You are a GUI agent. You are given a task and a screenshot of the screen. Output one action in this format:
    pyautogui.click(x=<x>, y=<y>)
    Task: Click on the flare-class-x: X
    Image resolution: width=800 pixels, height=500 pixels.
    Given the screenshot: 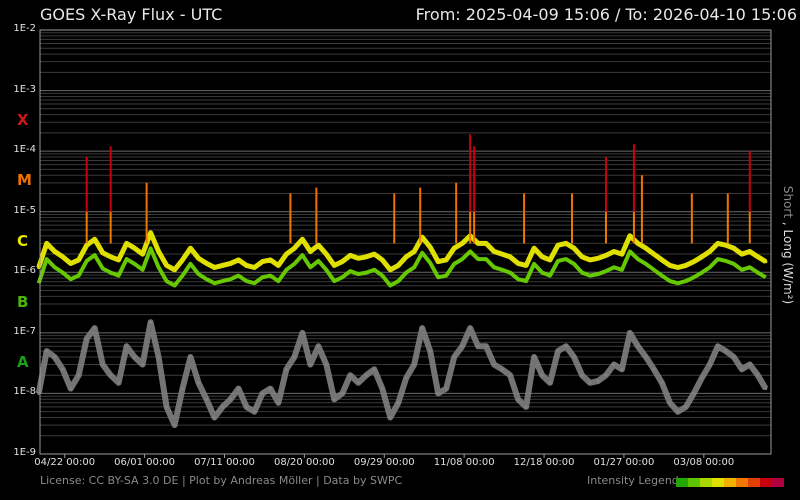 What is the action you would take?
    pyautogui.click(x=23, y=119)
    